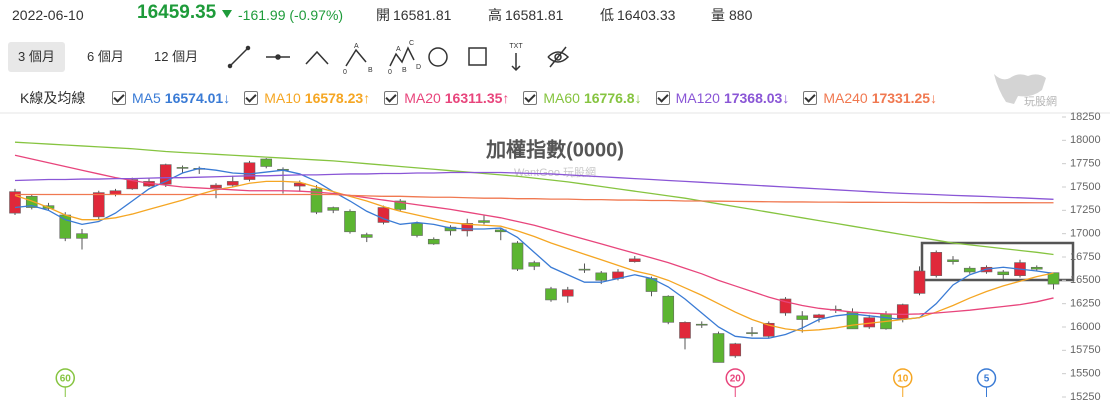 The width and height of the screenshot is (1110, 406). I want to click on legend-name: MA10, so click(282, 98).